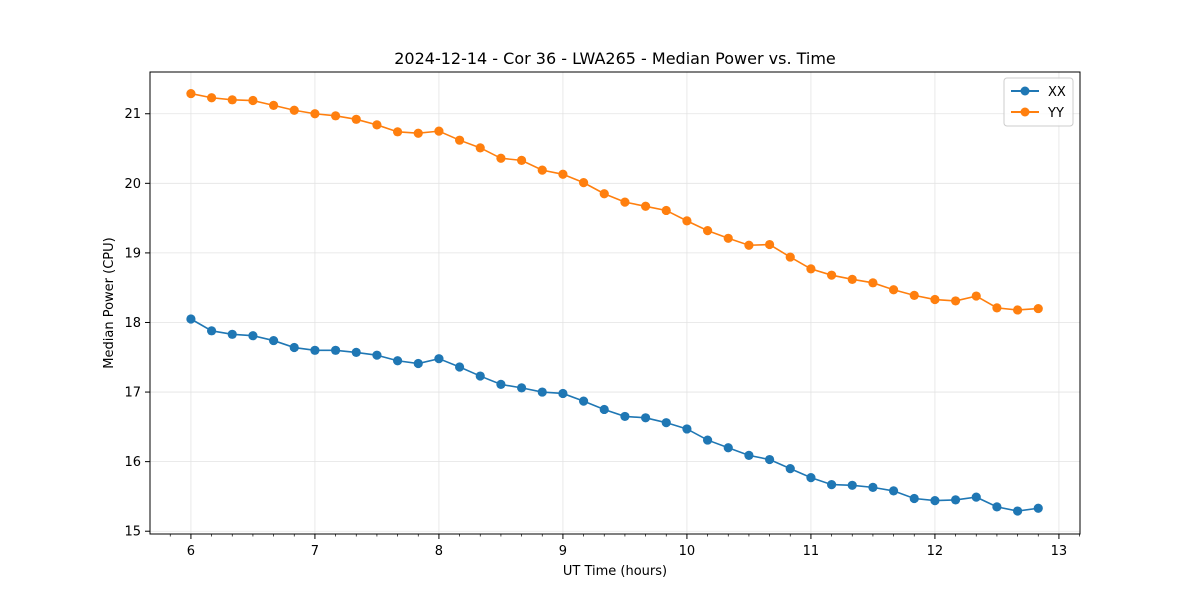  What do you see at coordinates (315, 551) in the screenshot?
I see `x-tick-label: 7` at bounding box center [315, 551].